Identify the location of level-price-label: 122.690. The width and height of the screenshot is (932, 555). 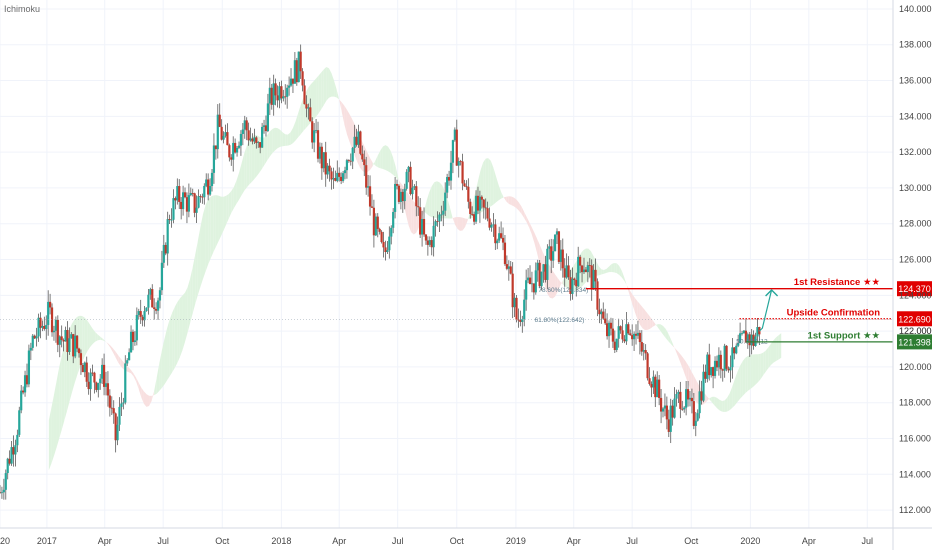
(914, 319).